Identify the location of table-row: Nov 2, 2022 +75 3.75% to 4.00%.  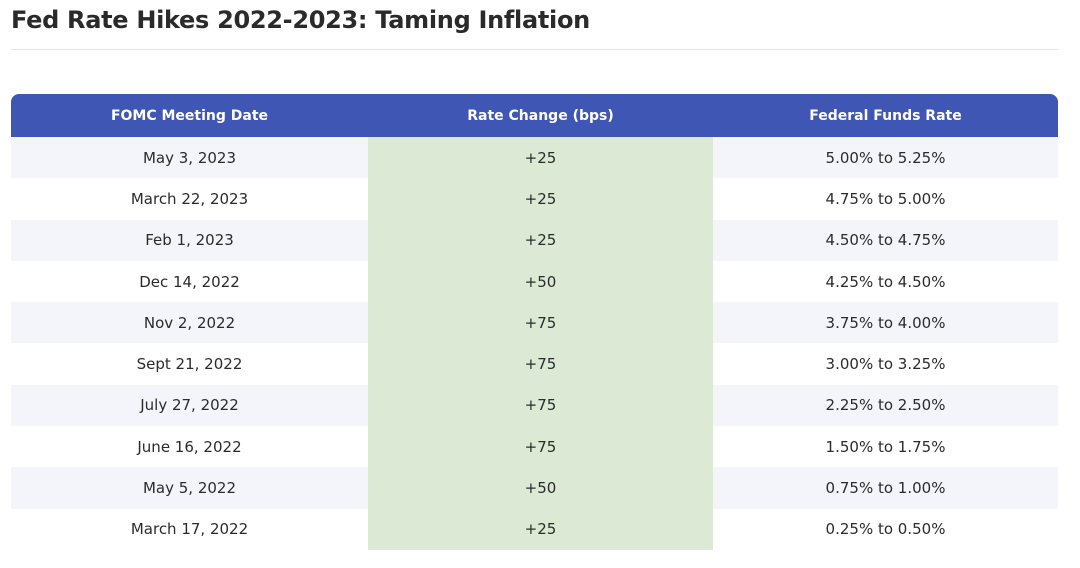
(534, 323).